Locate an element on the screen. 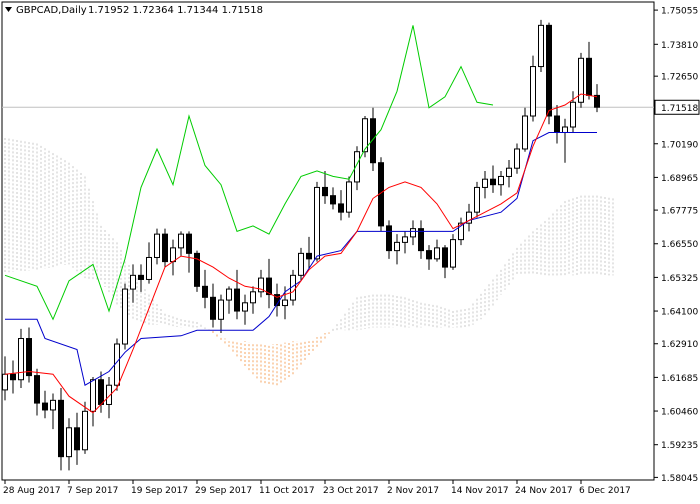  symbol-dropdown-icon is located at coordinates (8, 9).